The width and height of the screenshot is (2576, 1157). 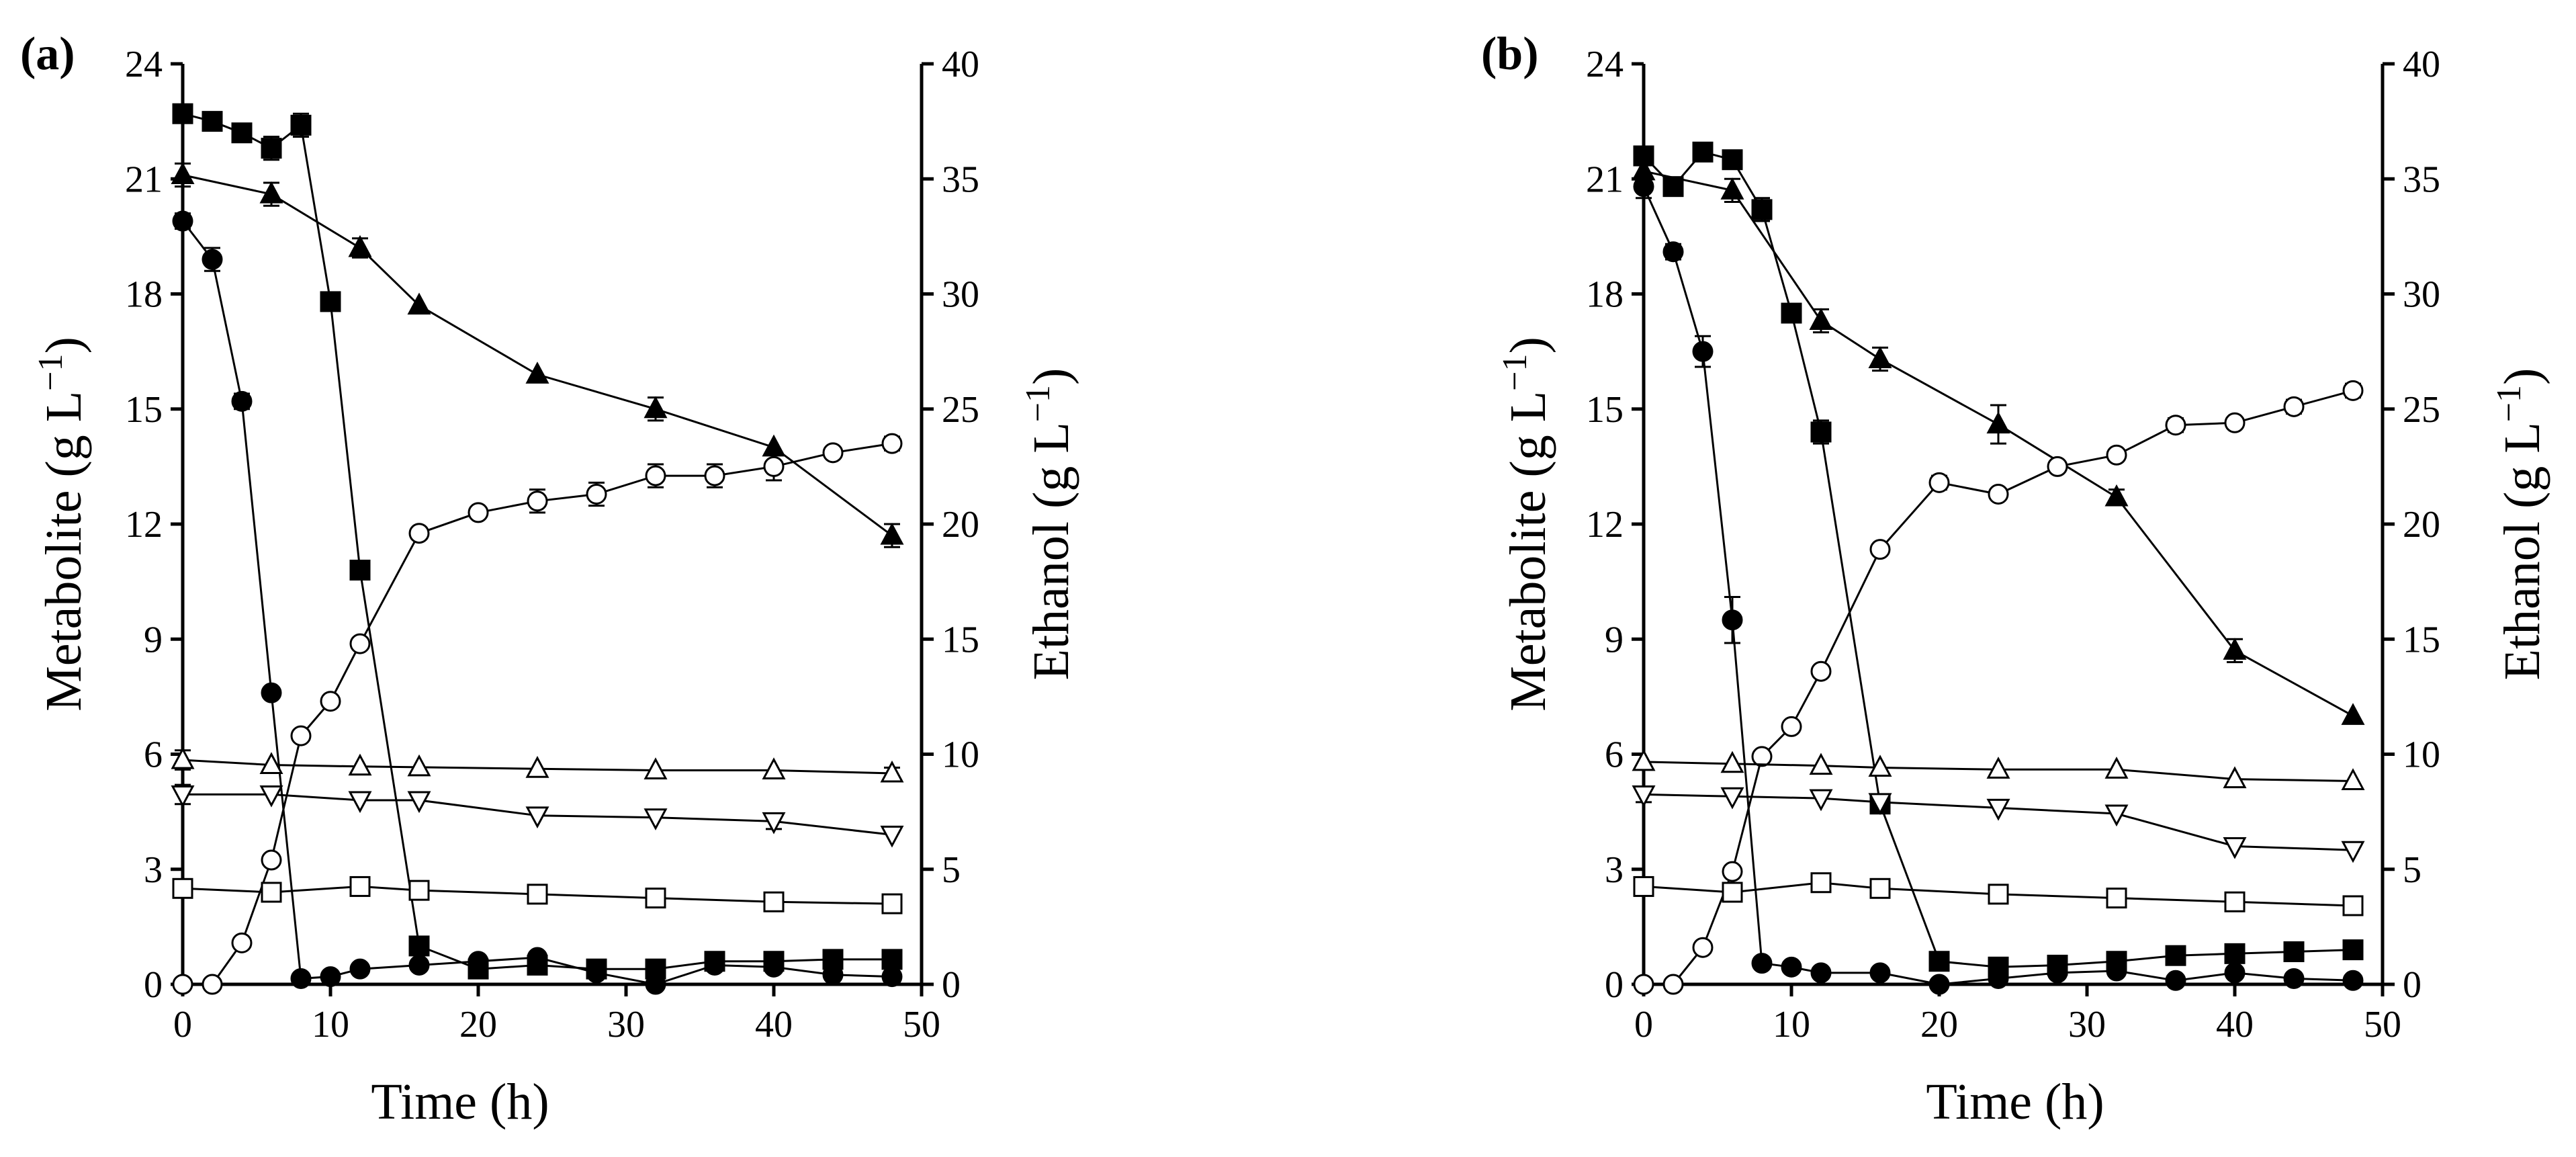 I want to click on y2-tick-label: 40, so click(x=961, y=64).